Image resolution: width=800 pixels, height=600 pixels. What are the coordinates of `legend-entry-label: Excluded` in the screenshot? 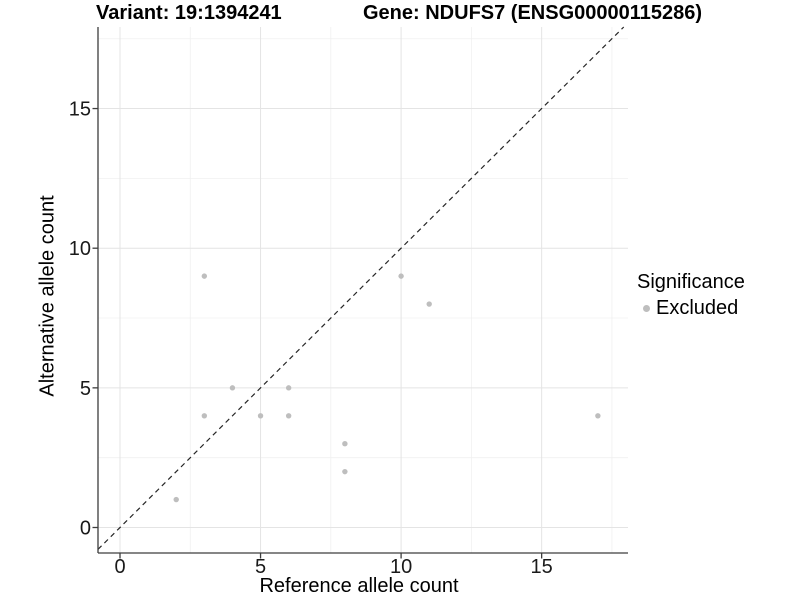 It's located at (697, 307).